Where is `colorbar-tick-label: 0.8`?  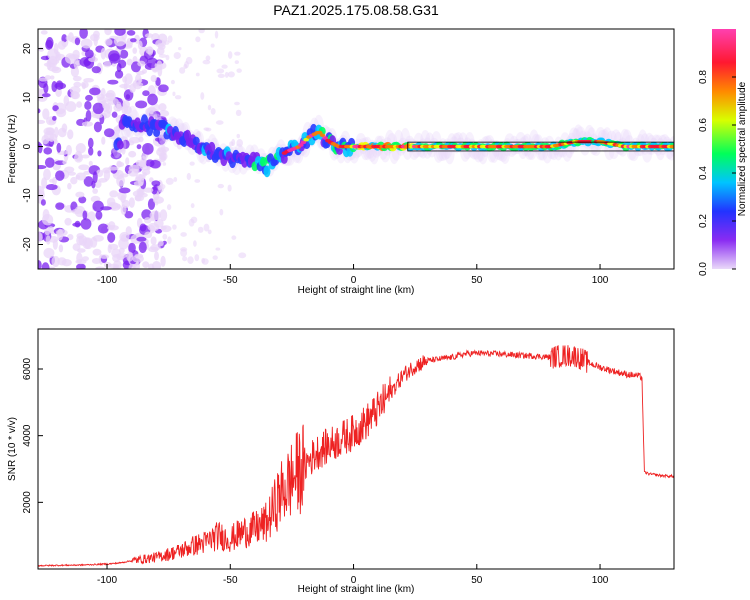
colorbar-tick-label: 0.8 is located at coordinates (703, 77).